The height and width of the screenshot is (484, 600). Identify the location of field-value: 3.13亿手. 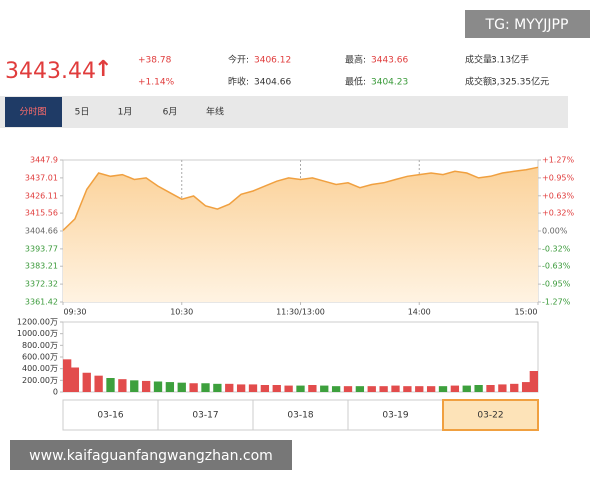
(510, 60).